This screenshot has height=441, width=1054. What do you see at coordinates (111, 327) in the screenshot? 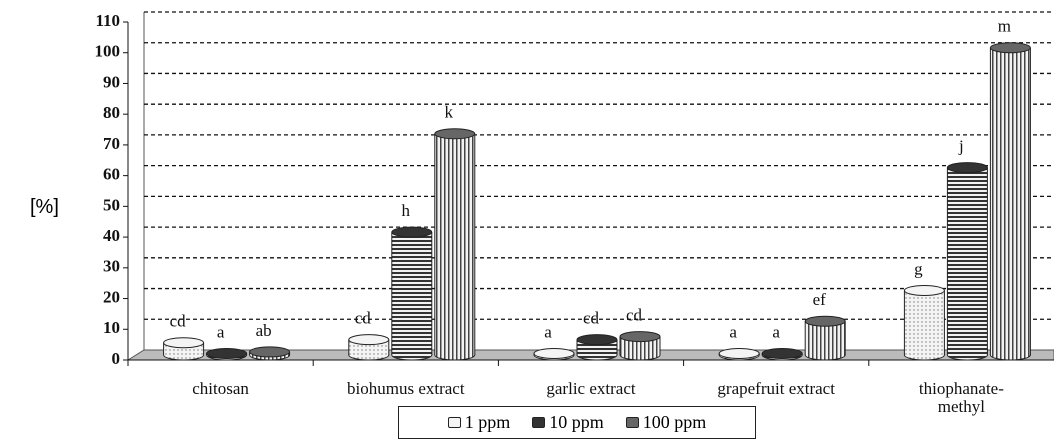
I see `y-tick-label: 10` at bounding box center [111, 327].